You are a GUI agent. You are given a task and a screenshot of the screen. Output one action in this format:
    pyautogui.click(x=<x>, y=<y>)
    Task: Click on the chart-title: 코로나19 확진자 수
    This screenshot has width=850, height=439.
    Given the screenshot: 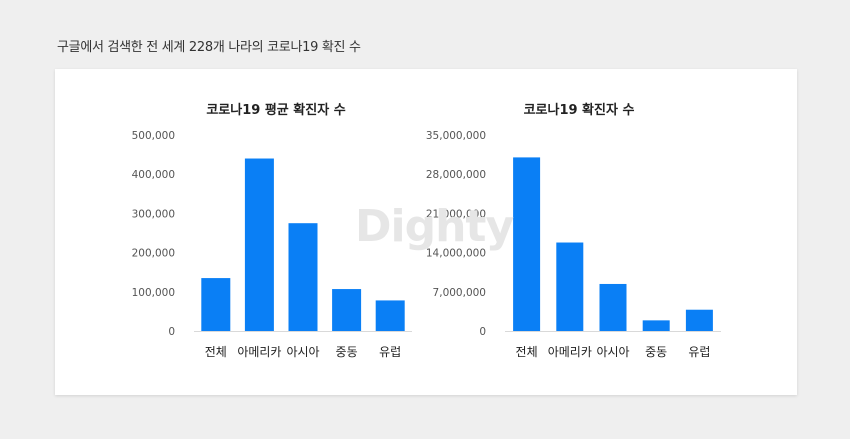 What is the action you would take?
    pyautogui.click(x=579, y=110)
    